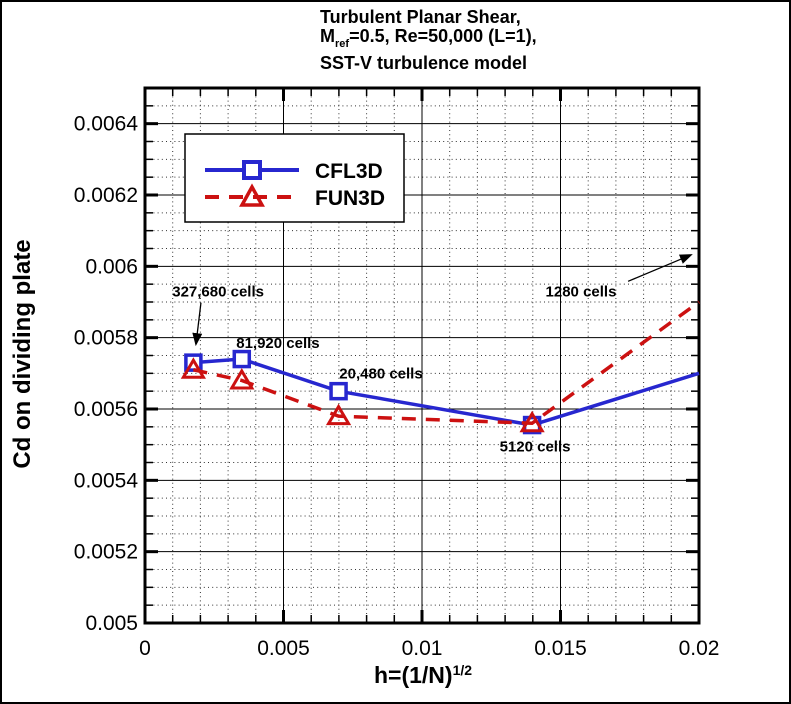 Image resolution: width=791 pixels, height=704 pixels. What do you see at coordinates (380, 373) in the screenshot?
I see `annotation-label: 20,480 cells` at bounding box center [380, 373].